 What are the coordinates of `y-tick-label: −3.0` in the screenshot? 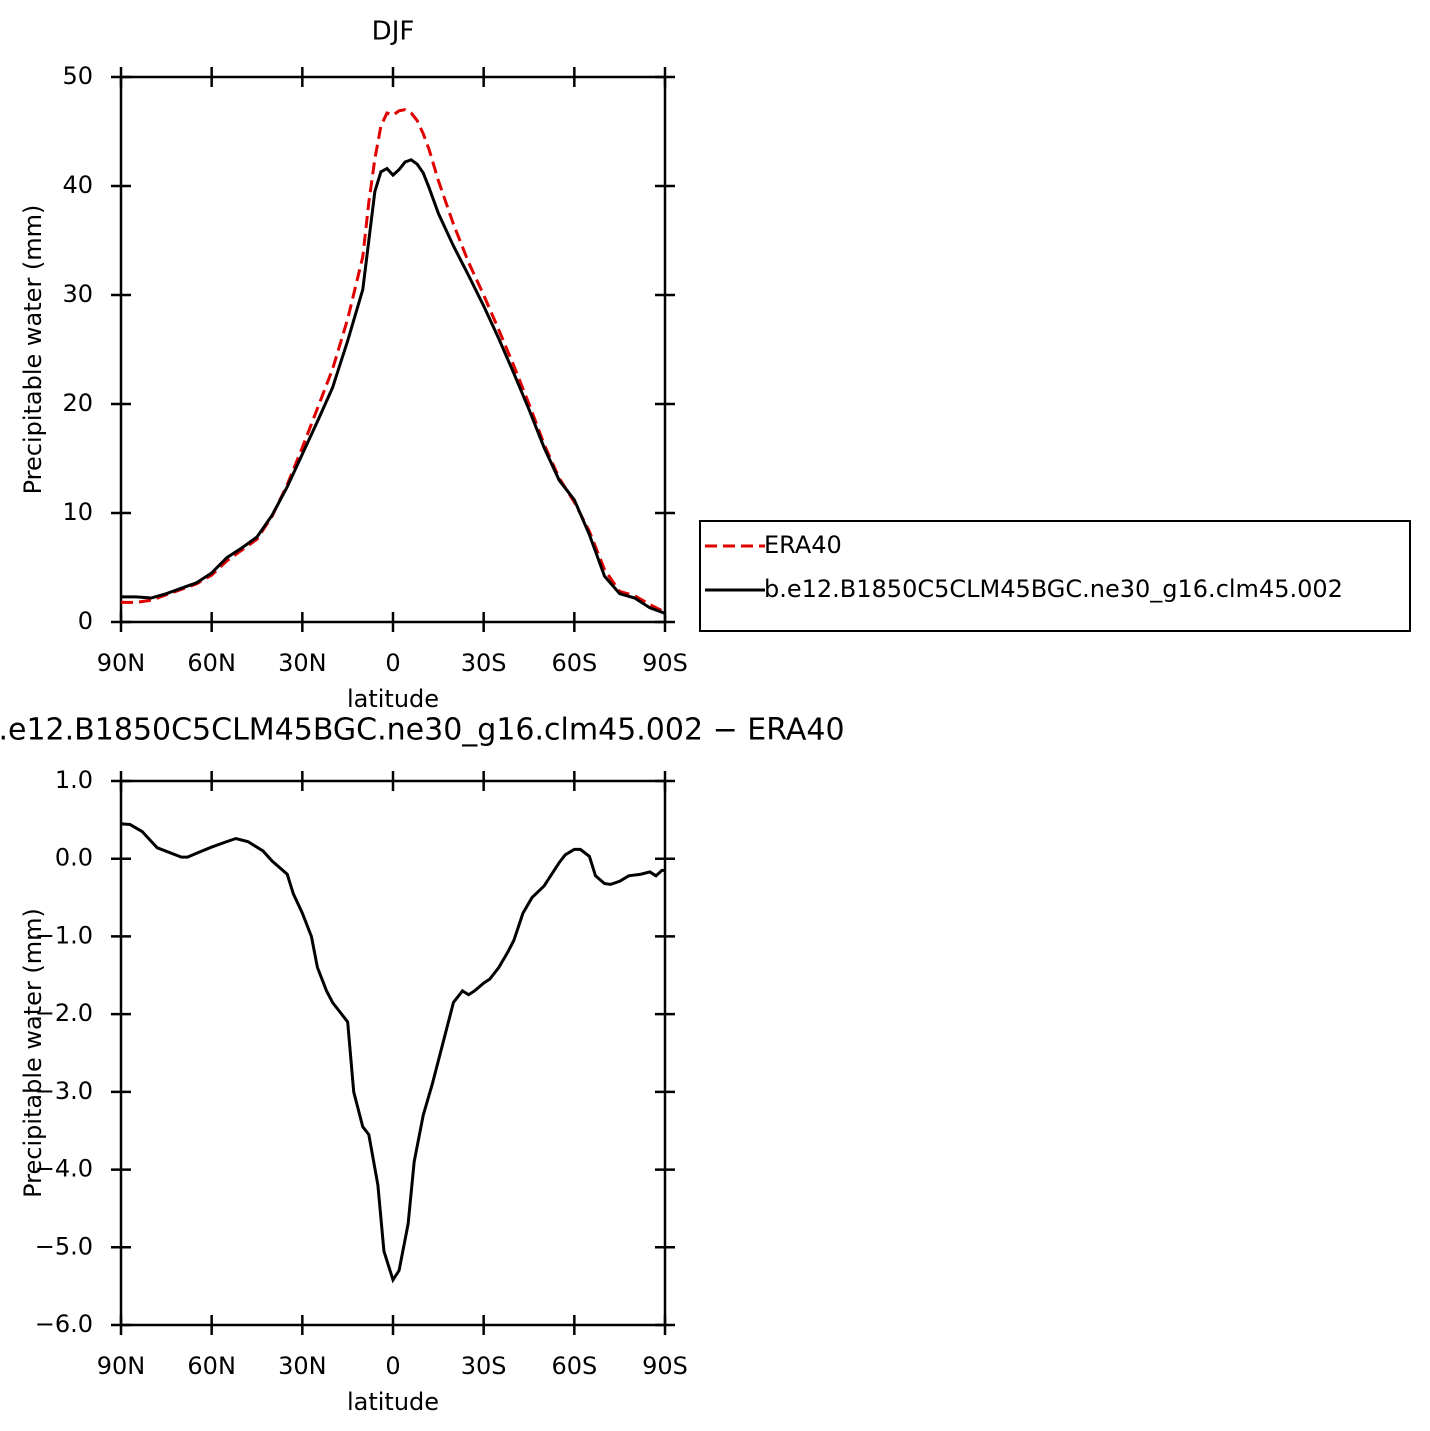 It's located at (64, 1091).